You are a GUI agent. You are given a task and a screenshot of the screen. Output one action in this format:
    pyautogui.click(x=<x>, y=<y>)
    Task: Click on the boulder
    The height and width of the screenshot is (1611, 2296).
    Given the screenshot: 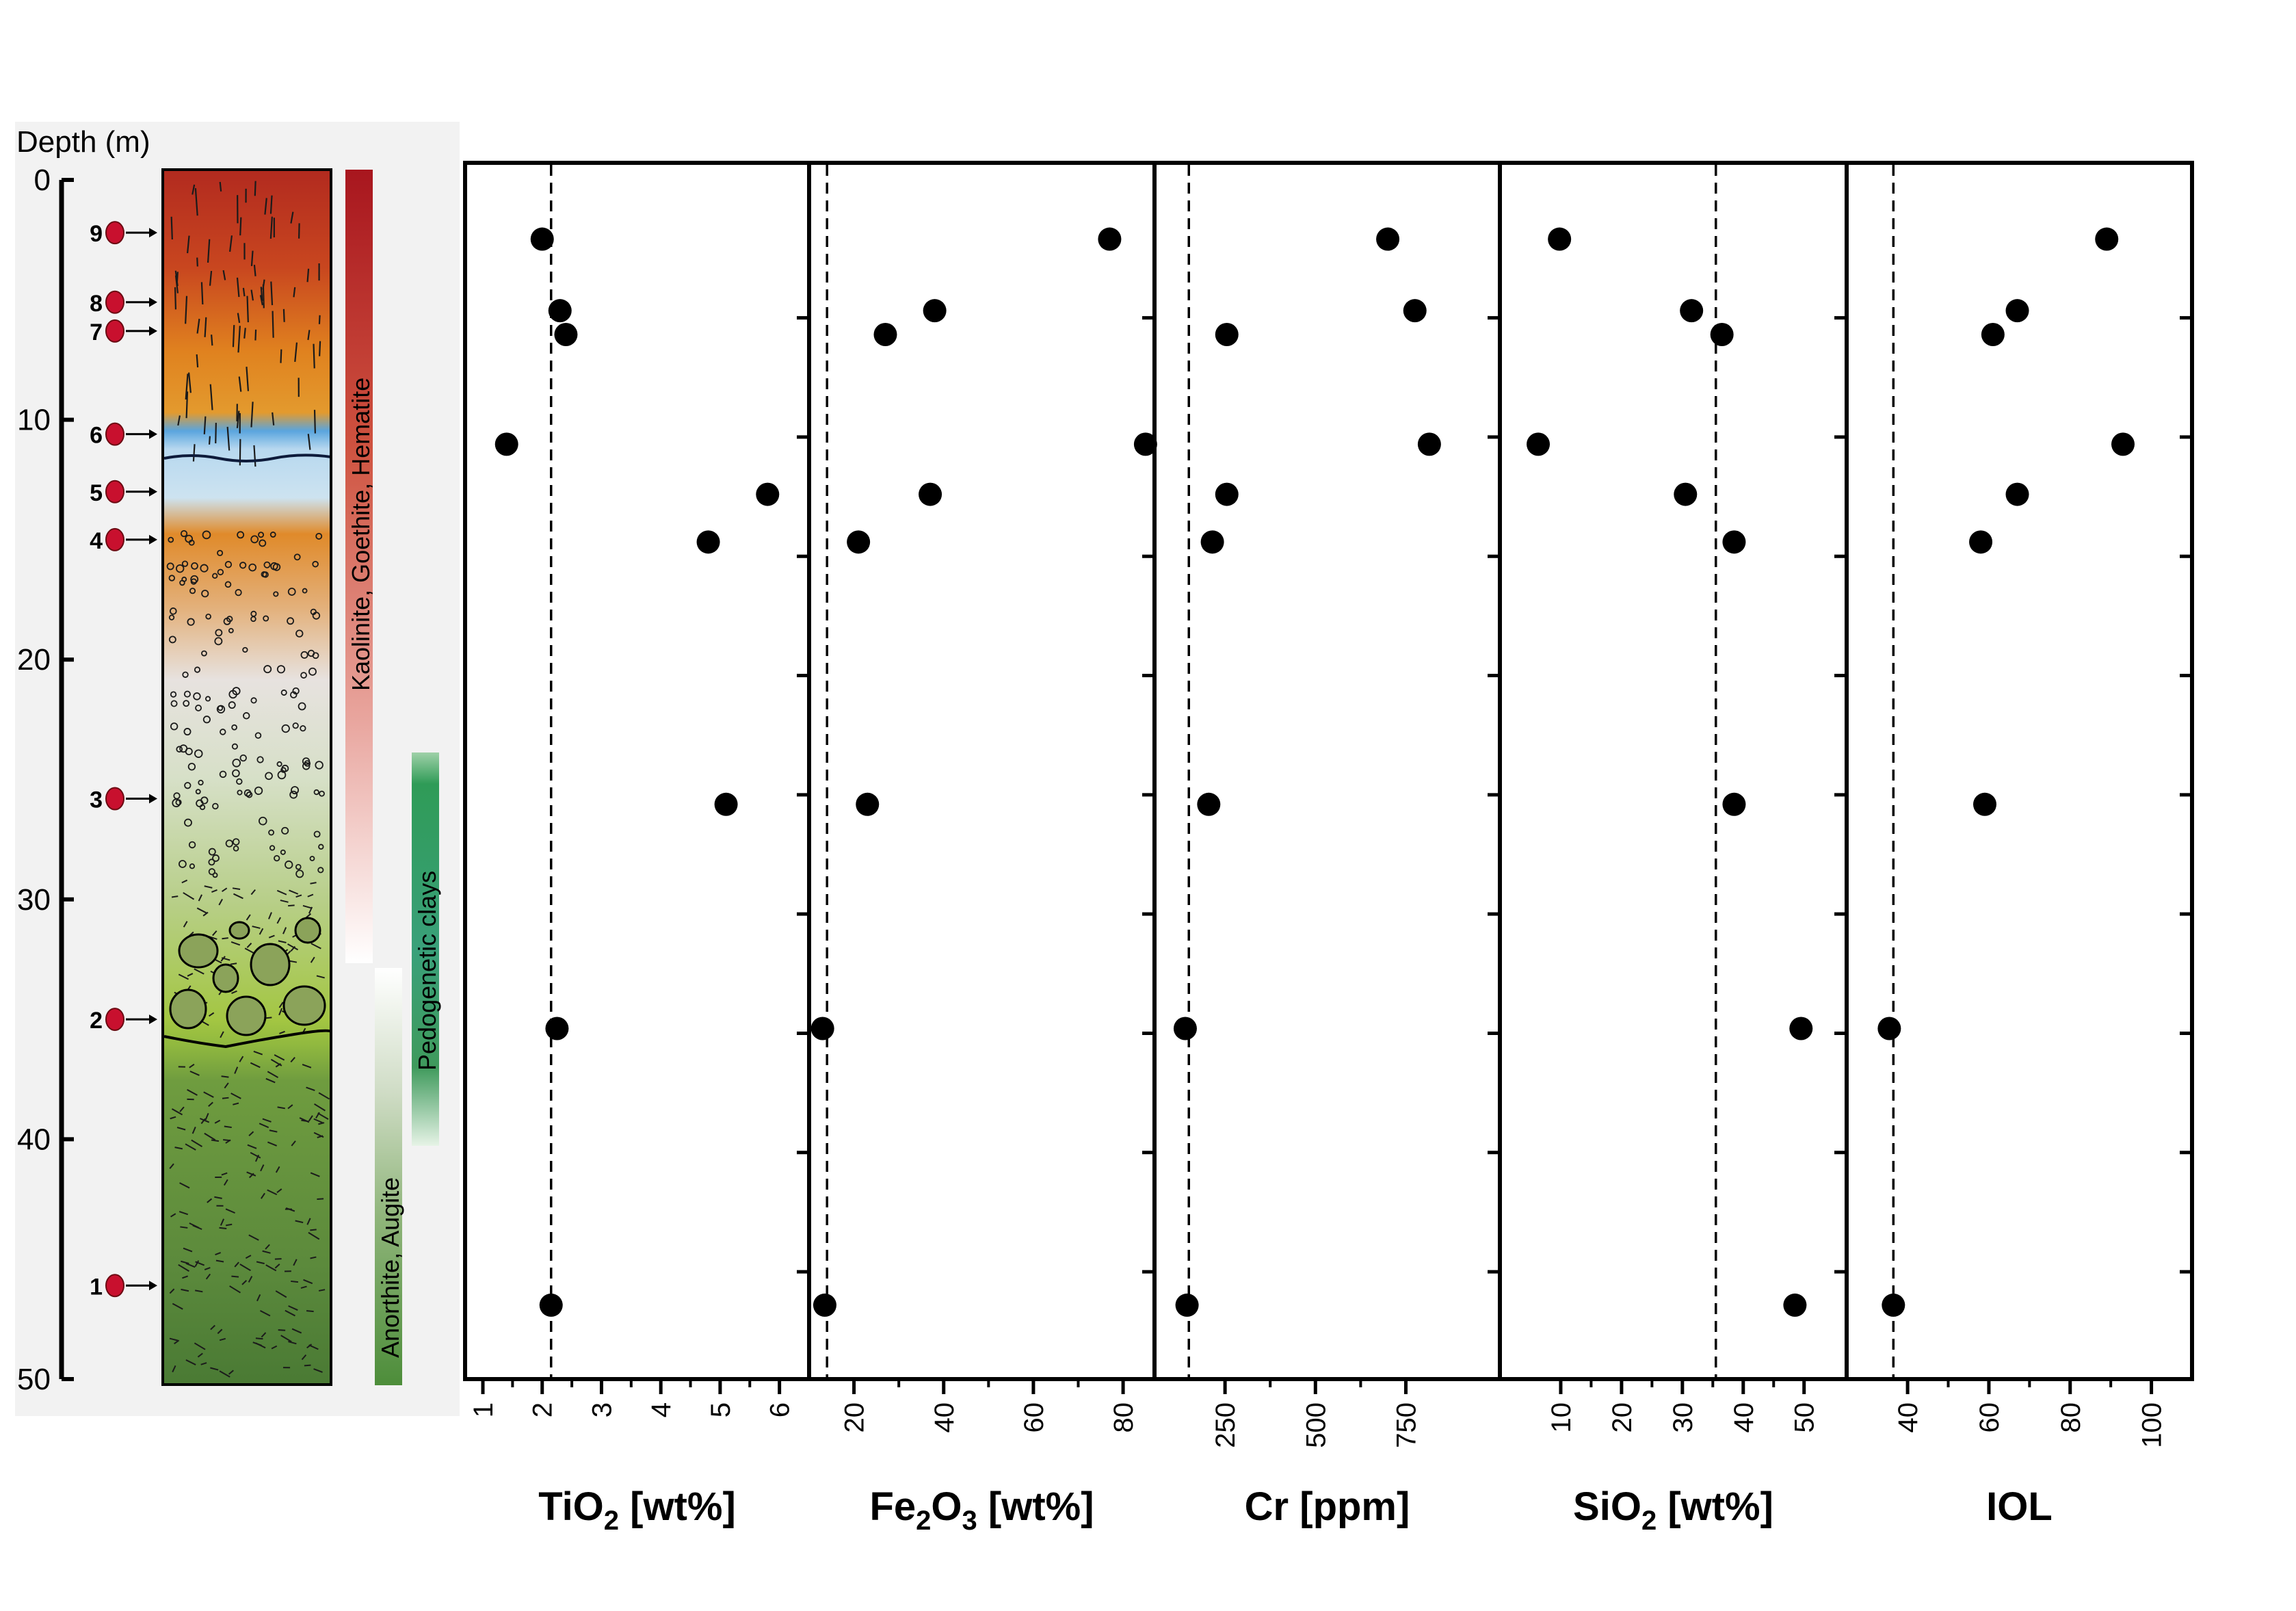 What is the action you would take?
    pyautogui.click(x=198, y=951)
    